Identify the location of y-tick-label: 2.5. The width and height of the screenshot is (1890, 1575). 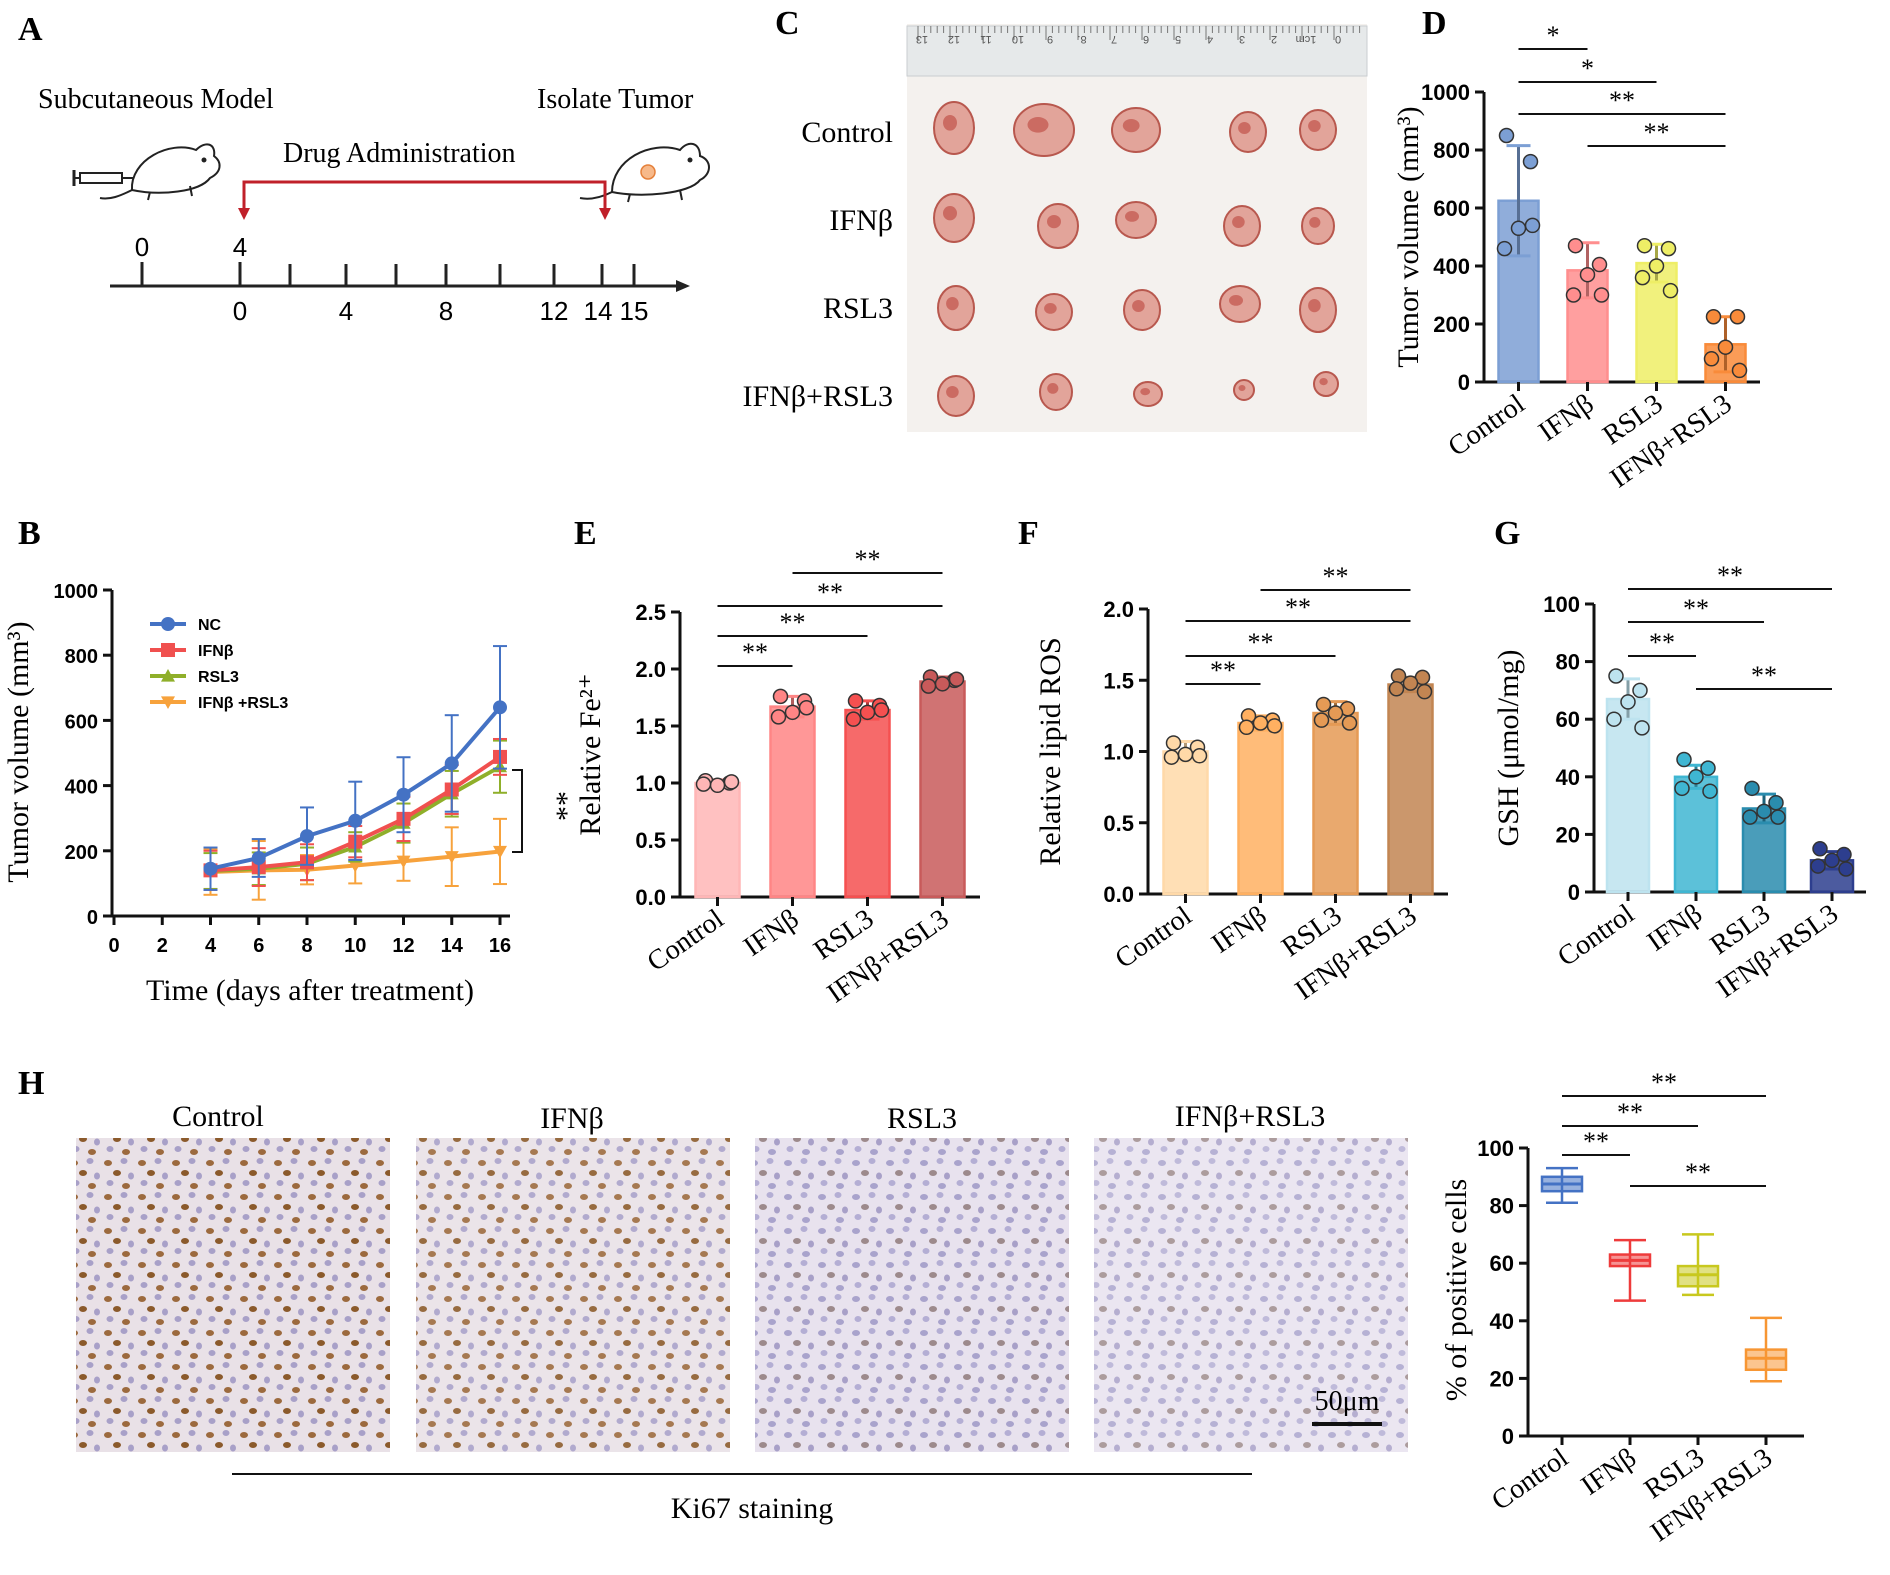
(650, 612).